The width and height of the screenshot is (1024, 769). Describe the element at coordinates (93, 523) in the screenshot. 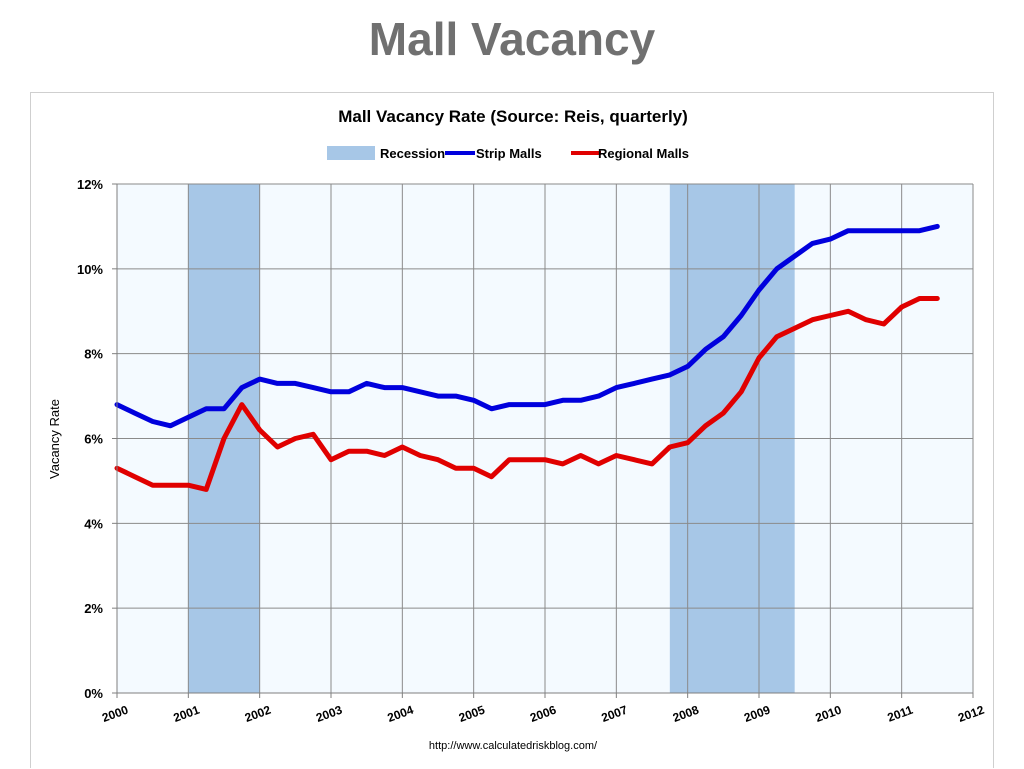

I see `y-tick-label: 4%` at that location.